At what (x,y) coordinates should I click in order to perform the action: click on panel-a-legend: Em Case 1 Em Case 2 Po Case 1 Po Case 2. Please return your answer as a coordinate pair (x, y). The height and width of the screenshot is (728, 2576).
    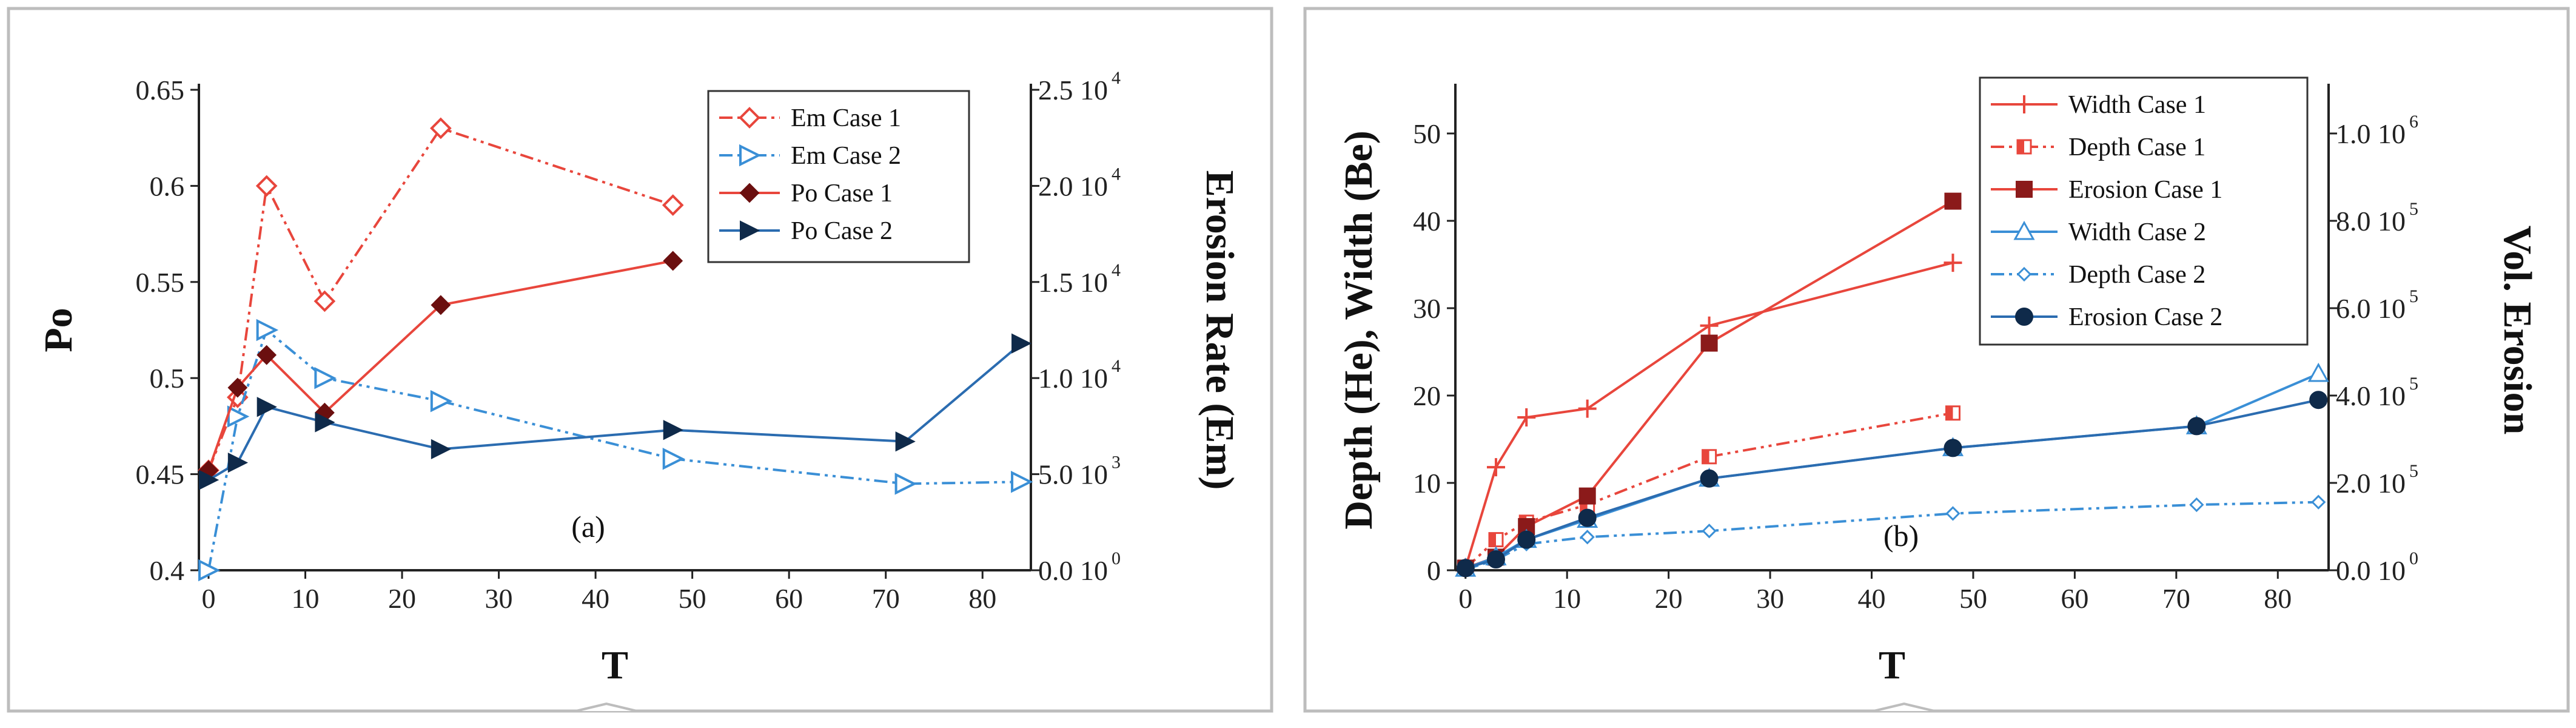
    Looking at the image, I should click on (838, 176).